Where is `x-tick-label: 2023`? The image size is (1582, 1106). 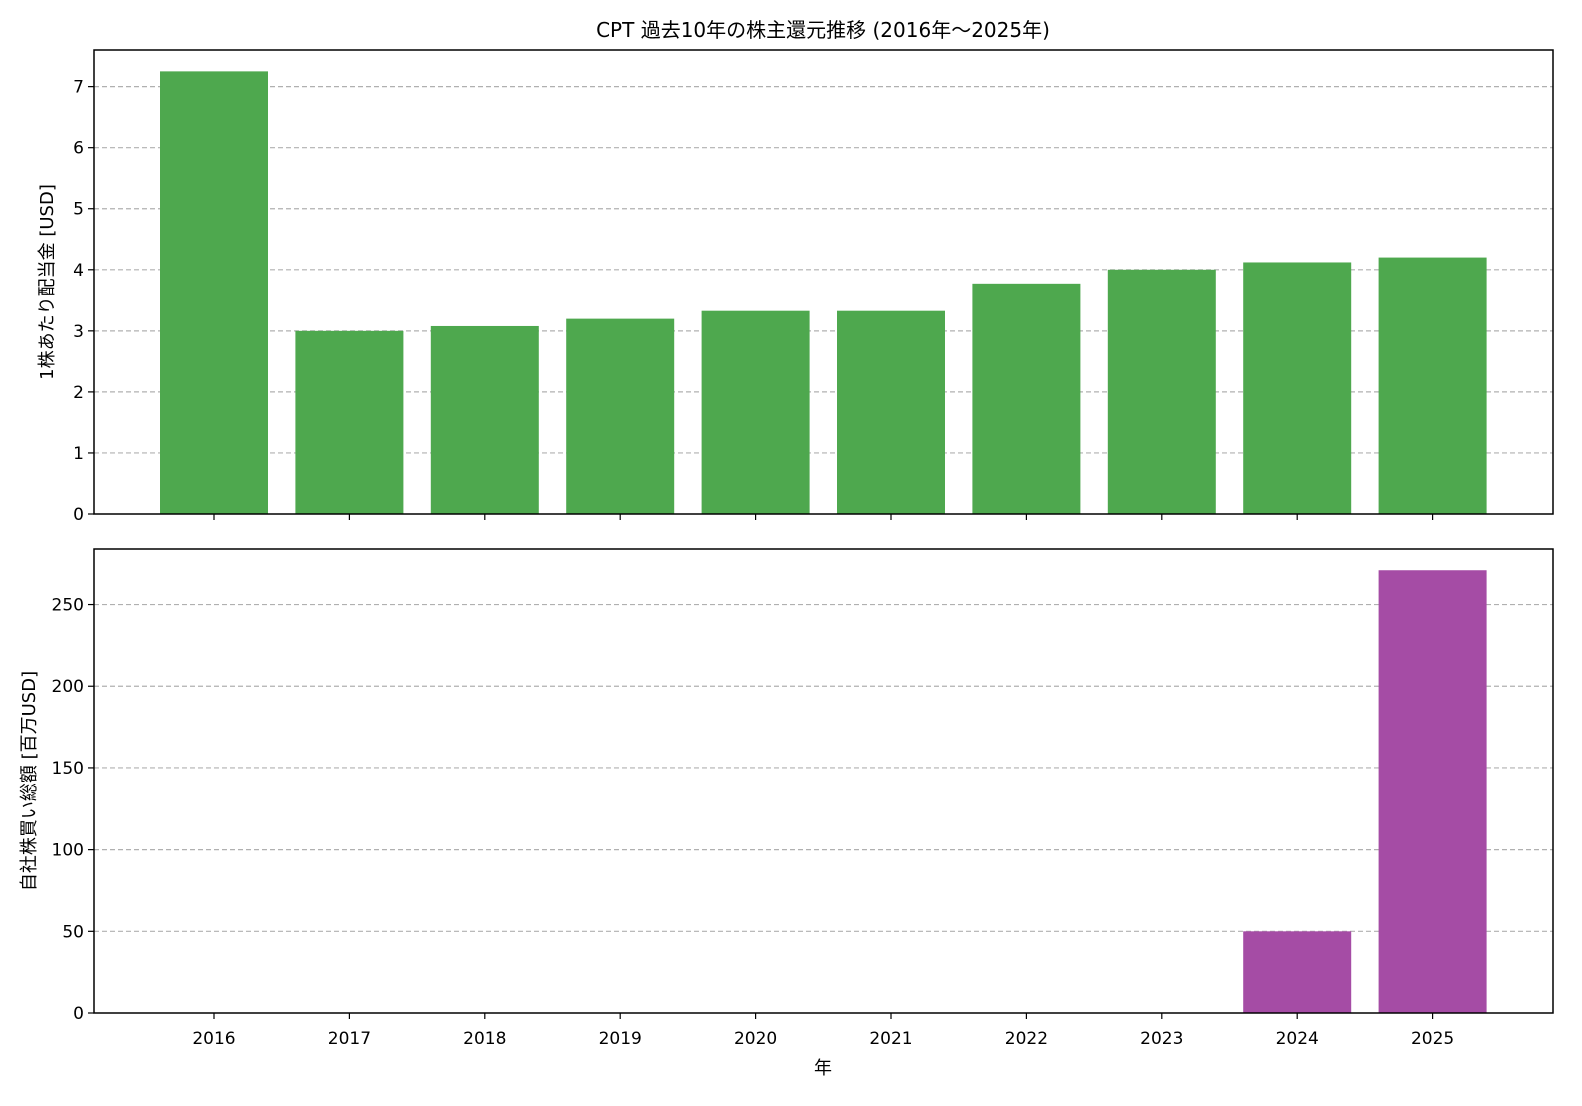 x-tick-label: 2023 is located at coordinates (1161, 1039).